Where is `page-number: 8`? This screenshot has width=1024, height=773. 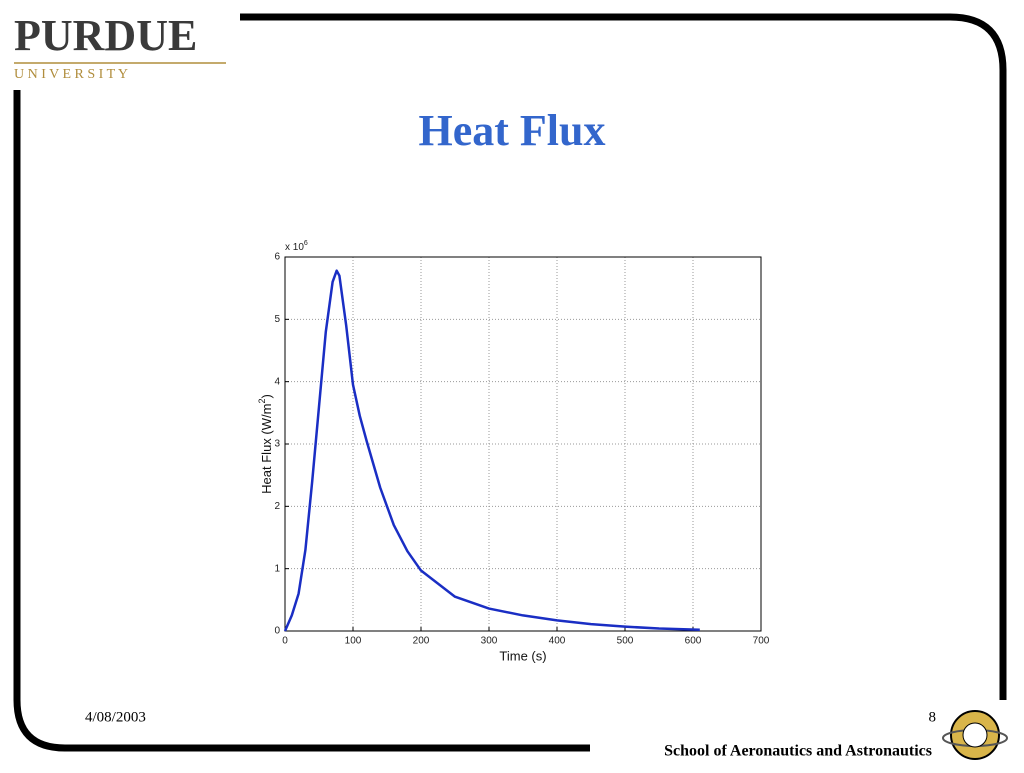 page-number: 8 is located at coordinates (933, 717).